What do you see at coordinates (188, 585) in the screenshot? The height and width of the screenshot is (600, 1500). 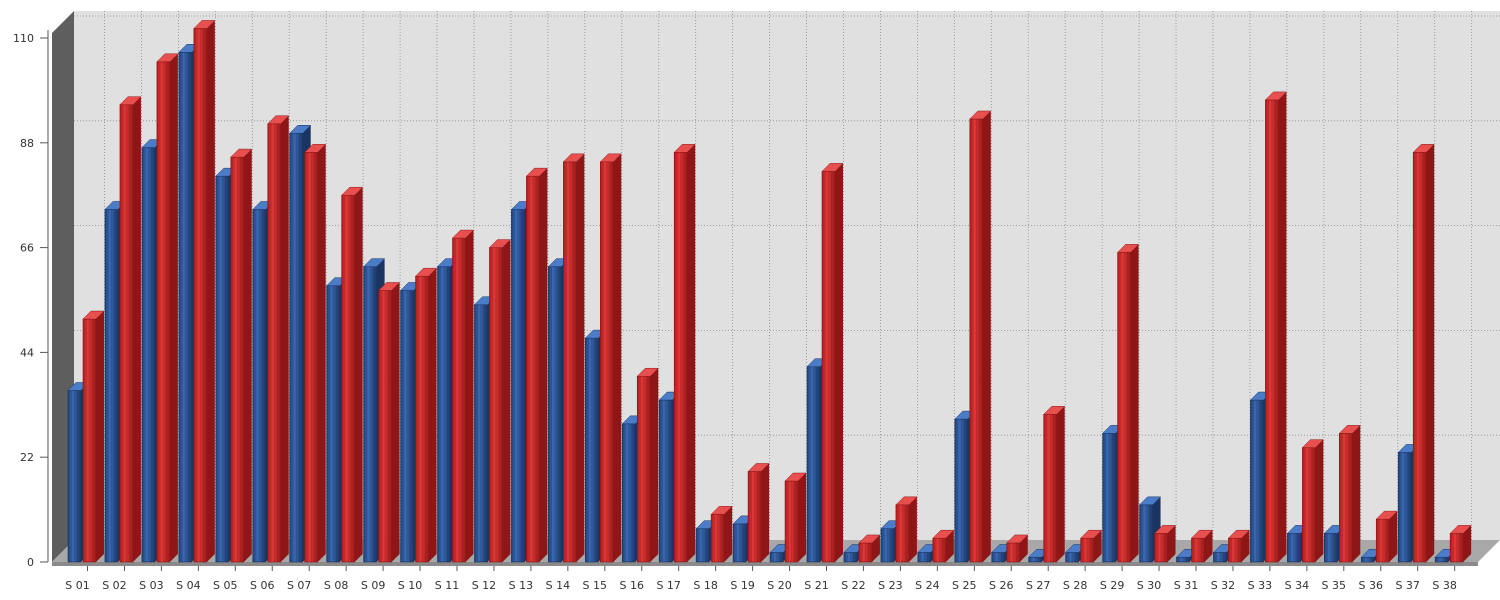 I see `x-tick-label: S 04` at bounding box center [188, 585].